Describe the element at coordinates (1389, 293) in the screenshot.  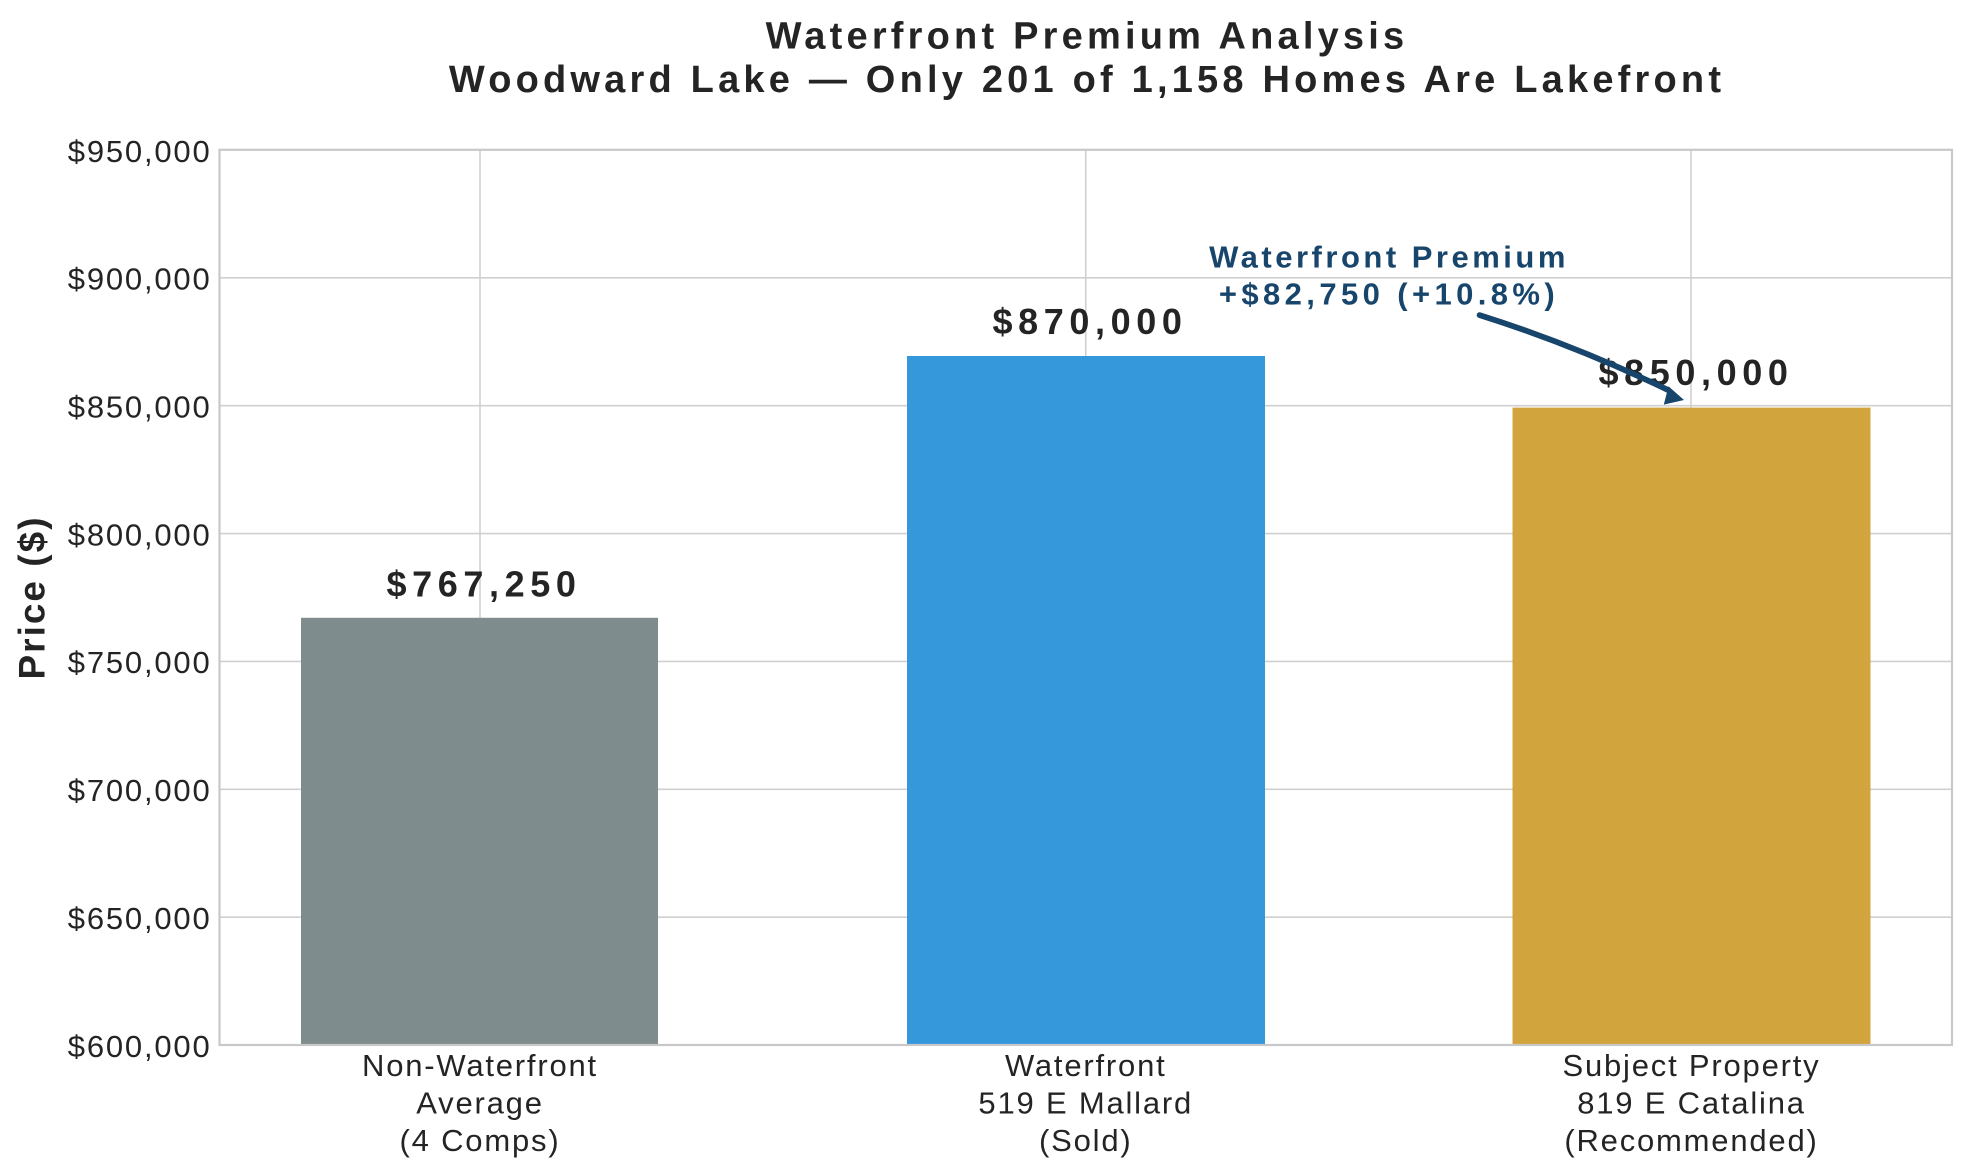
I see `svg-text: +$82,750 (+10.8%)` at that location.